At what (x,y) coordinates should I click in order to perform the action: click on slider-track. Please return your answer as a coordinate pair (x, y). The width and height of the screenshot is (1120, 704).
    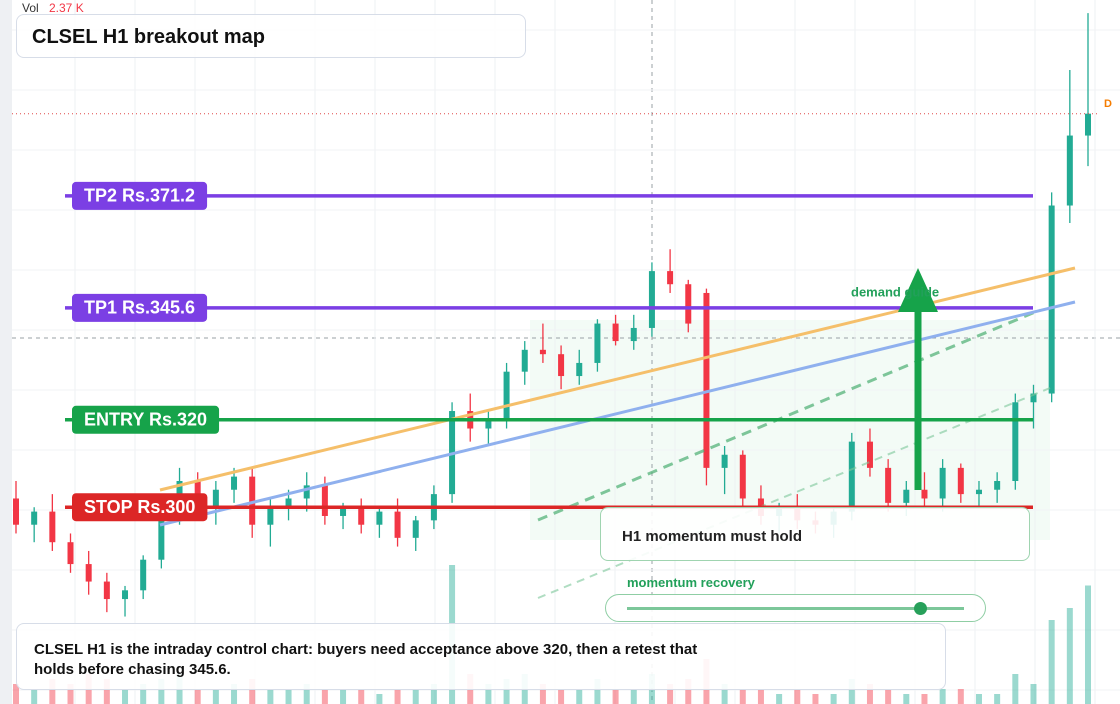
    Looking at the image, I should click on (795, 608).